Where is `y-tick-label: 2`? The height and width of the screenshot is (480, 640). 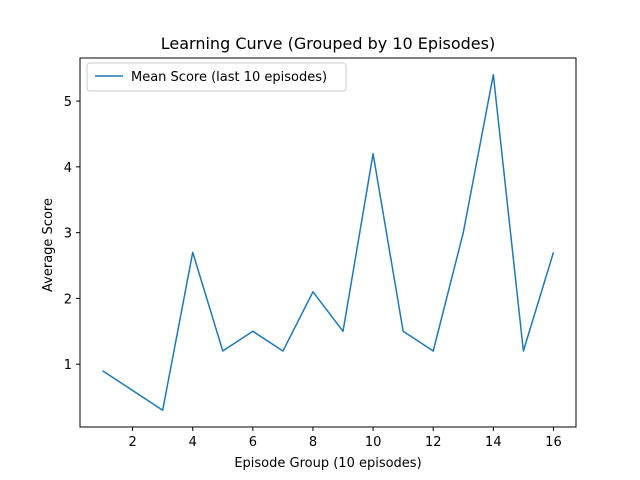
y-tick-label: 2 is located at coordinates (68, 299).